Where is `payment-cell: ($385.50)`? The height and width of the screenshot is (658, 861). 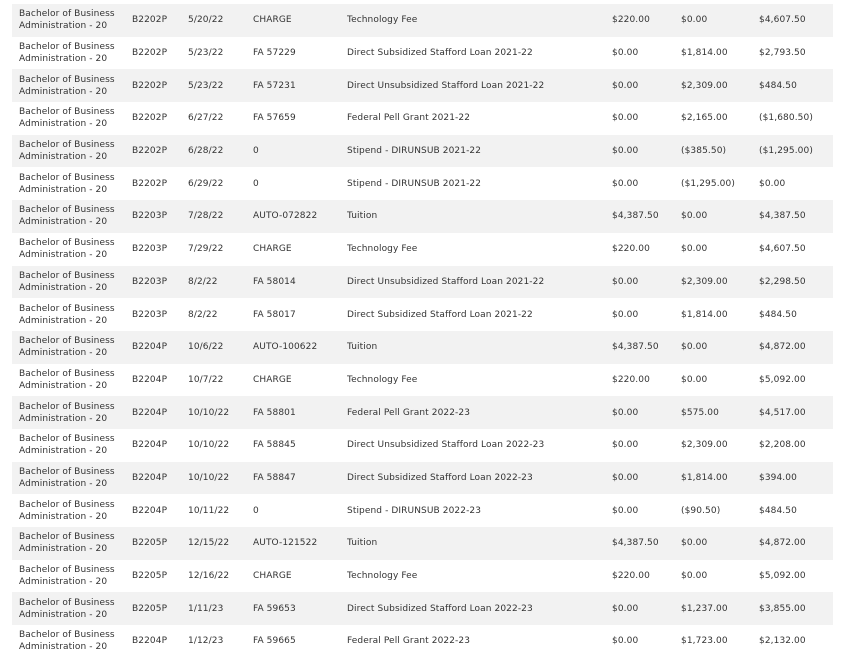 payment-cell: ($385.50) is located at coordinates (720, 151).